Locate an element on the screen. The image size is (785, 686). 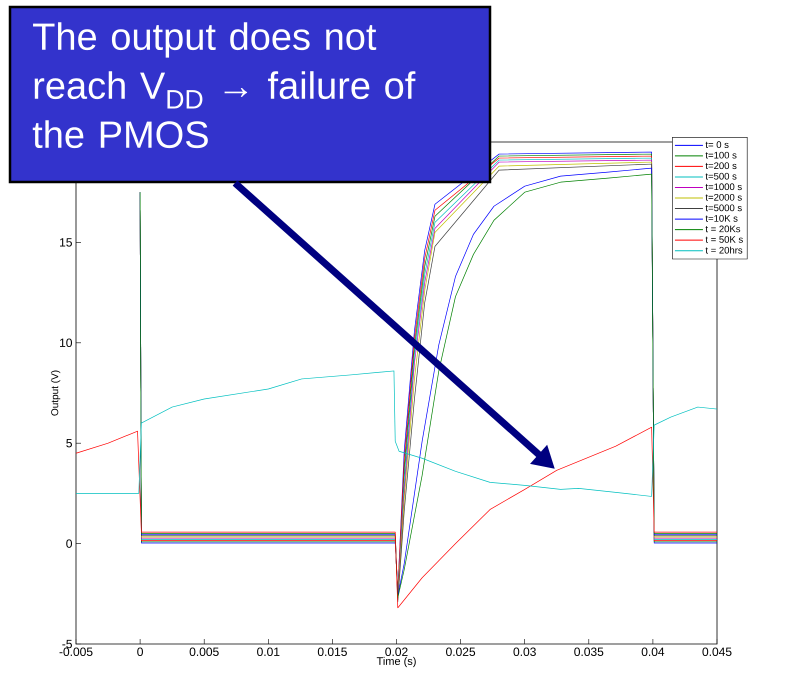
legend-label: t=500 s is located at coordinates (721, 176).